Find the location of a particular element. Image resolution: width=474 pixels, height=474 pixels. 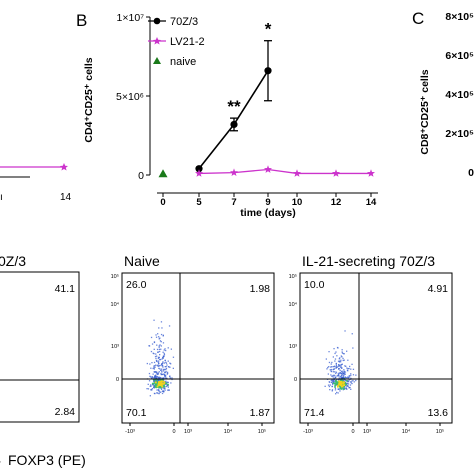

flow-xlabel-arrow-fragment: · is located at coordinates (1, 462).